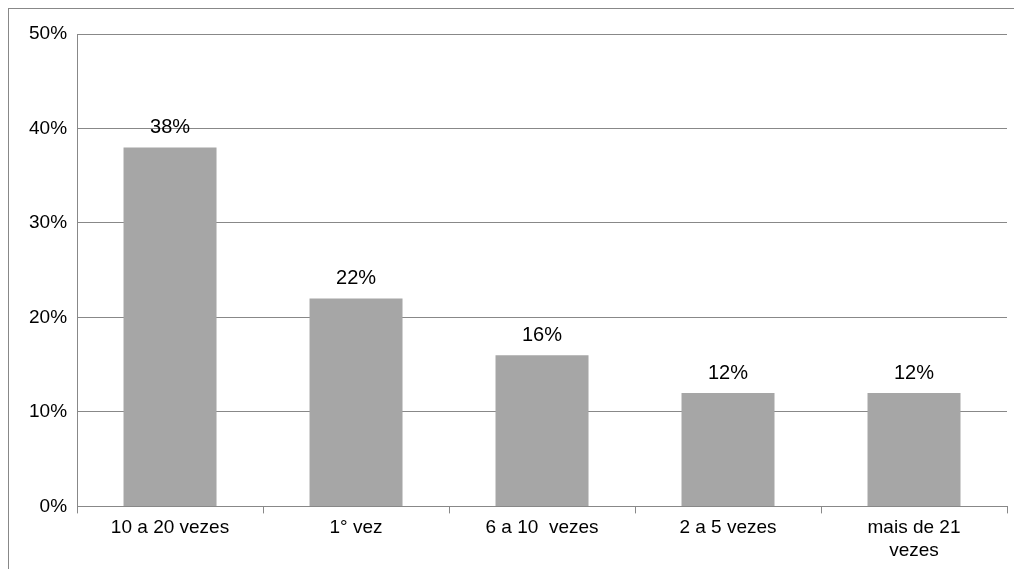 The width and height of the screenshot is (1014, 569). Describe the element at coordinates (53, 505) in the screenshot. I see `y-tick-label: 0%` at that location.